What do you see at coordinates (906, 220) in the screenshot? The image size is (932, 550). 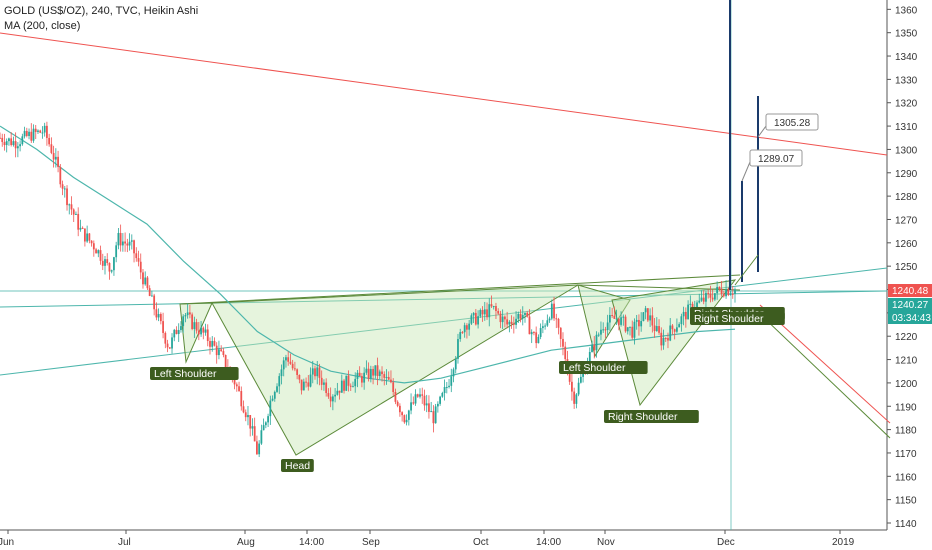 I see `y-tick-label: 1270` at bounding box center [906, 220].